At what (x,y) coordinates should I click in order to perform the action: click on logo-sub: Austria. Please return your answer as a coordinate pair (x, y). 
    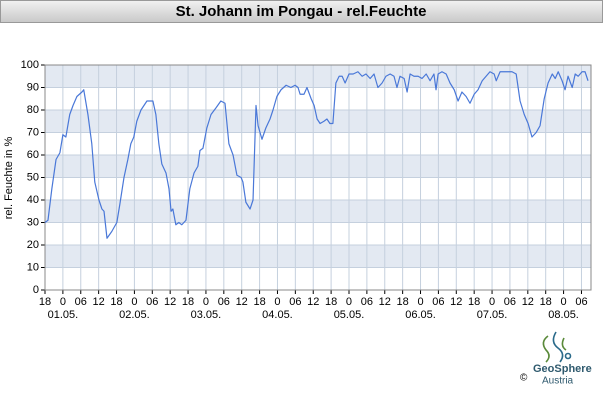
    Looking at the image, I should click on (558, 381).